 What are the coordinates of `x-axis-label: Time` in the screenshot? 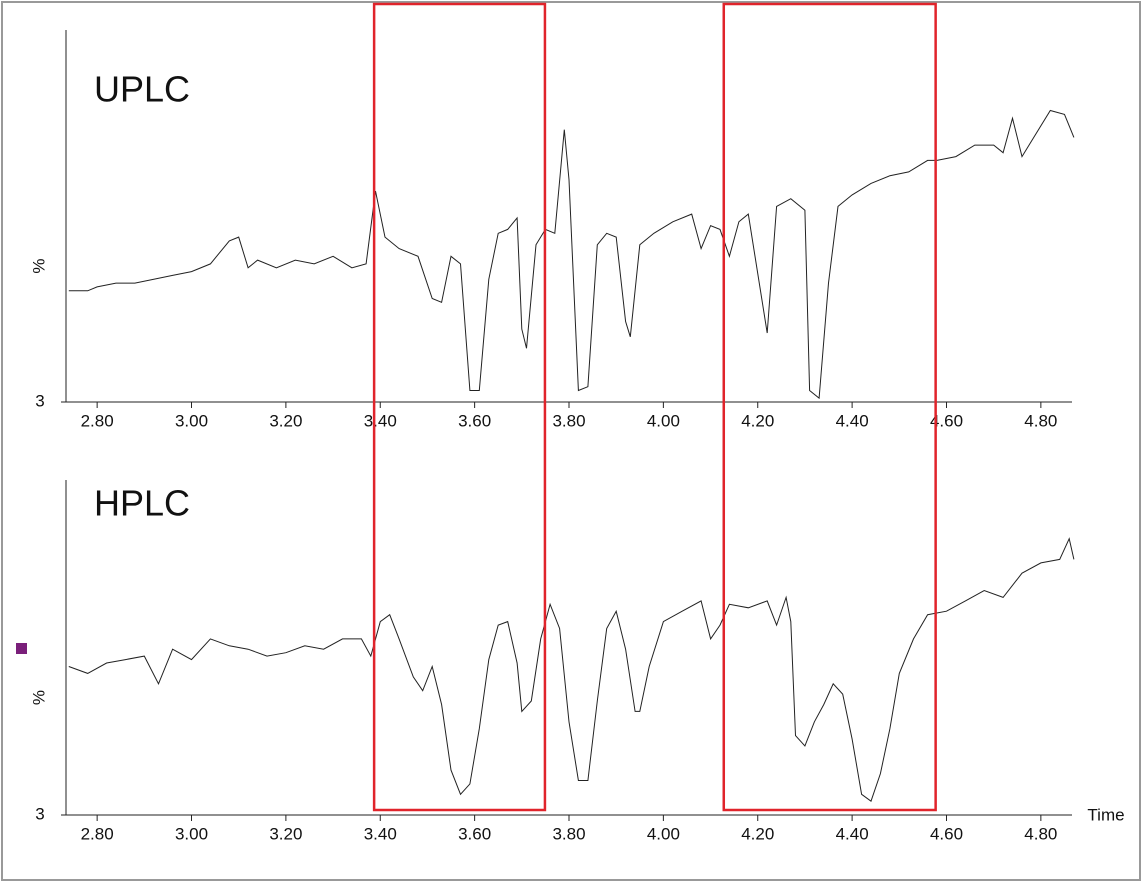 It's located at (1105, 814).